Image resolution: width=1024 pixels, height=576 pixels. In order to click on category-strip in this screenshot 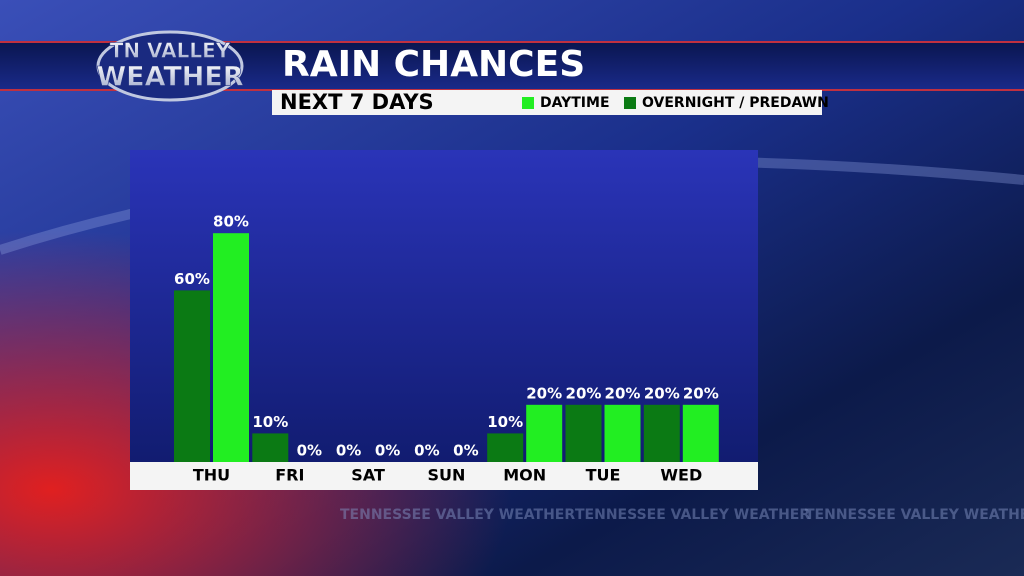, I will do `click(444, 476)`.